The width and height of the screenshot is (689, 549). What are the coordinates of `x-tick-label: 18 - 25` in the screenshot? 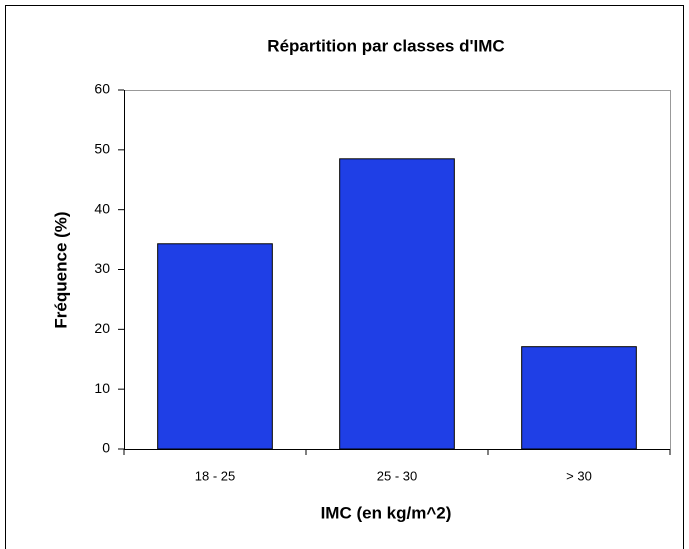 It's located at (215, 475).